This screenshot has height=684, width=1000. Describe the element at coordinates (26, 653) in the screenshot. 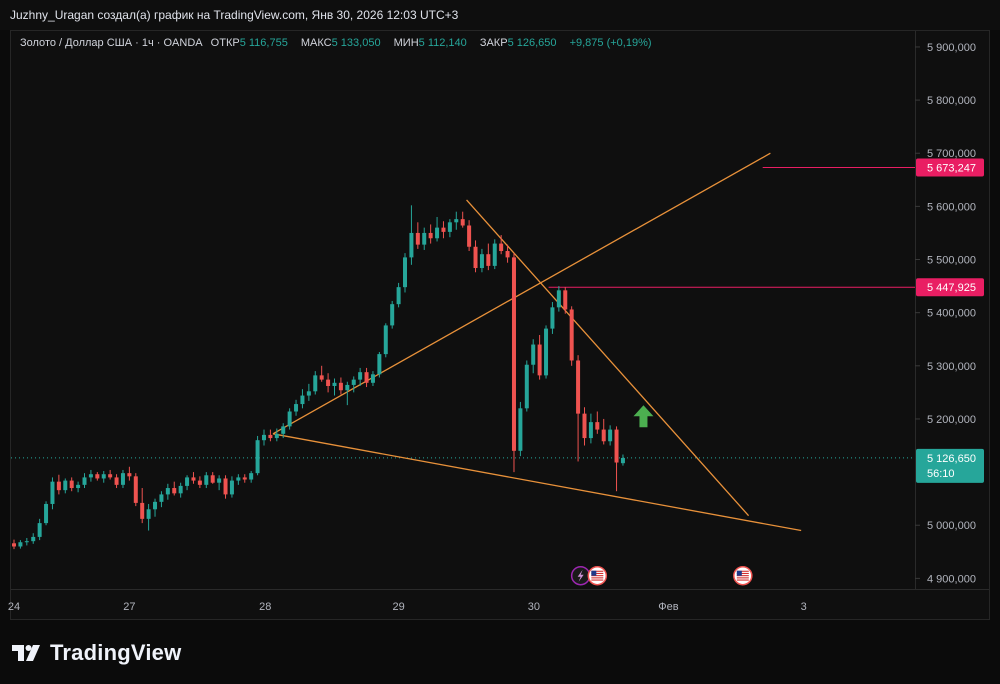

I see `tradingview-mark-icon` at that location.